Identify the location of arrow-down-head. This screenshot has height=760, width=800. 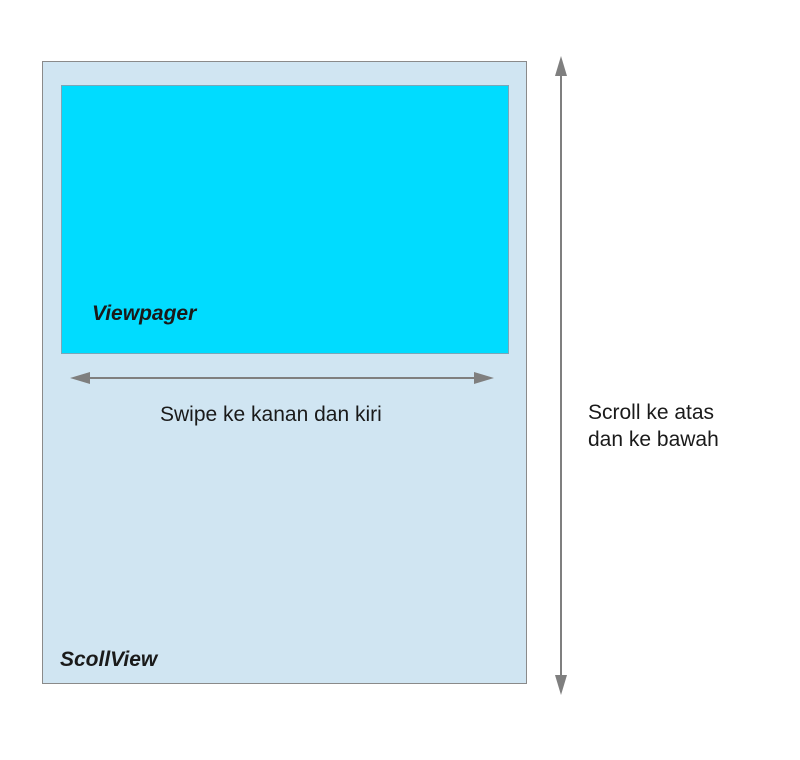
(561, 685).